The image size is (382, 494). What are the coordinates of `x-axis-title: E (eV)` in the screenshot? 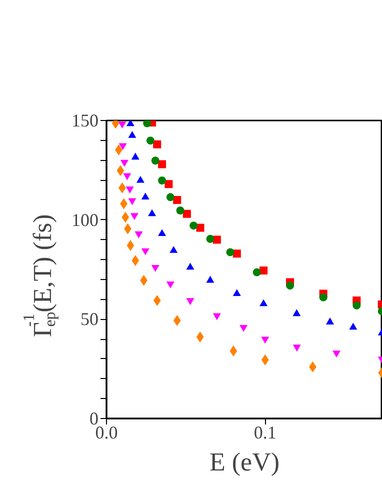 It's located at (244, 462).